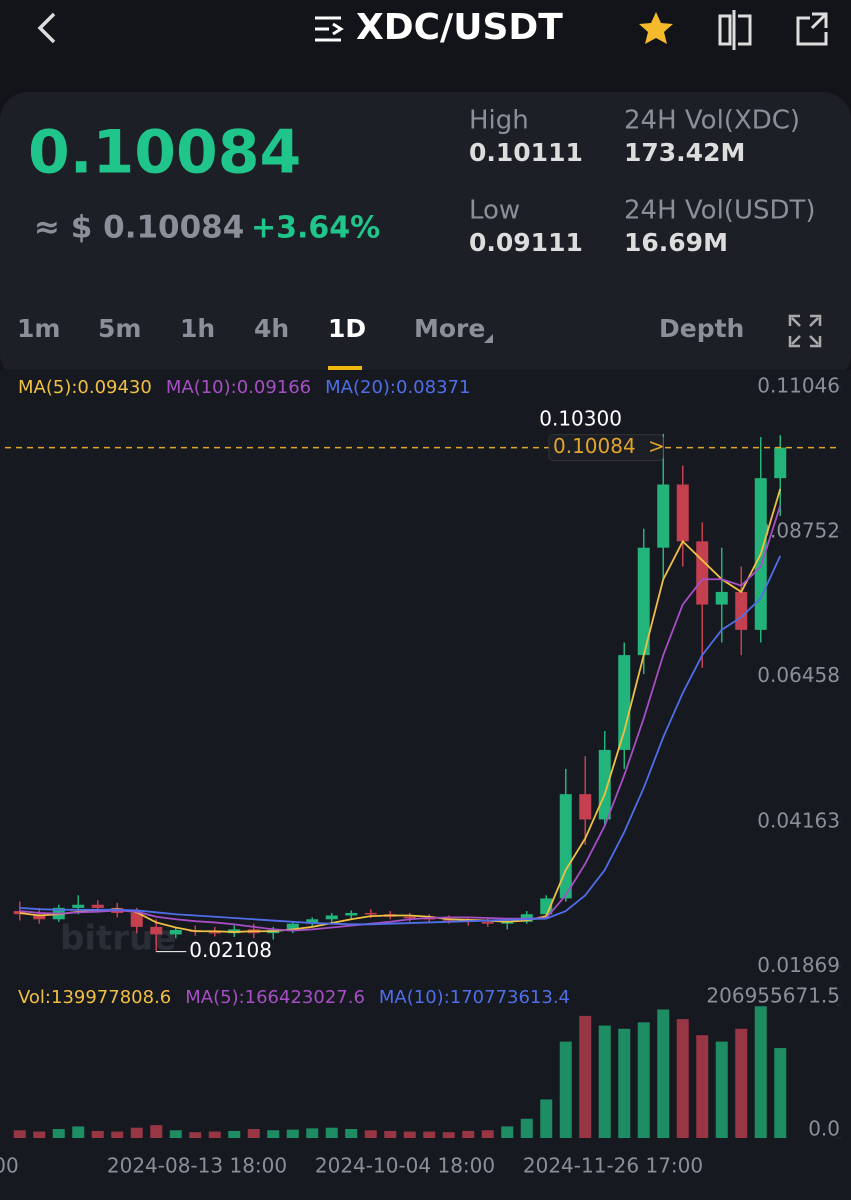  What do you see at coordinates (735, 30) in the screenshot?
I see `compare-icon` at bounding box center [735, 30].